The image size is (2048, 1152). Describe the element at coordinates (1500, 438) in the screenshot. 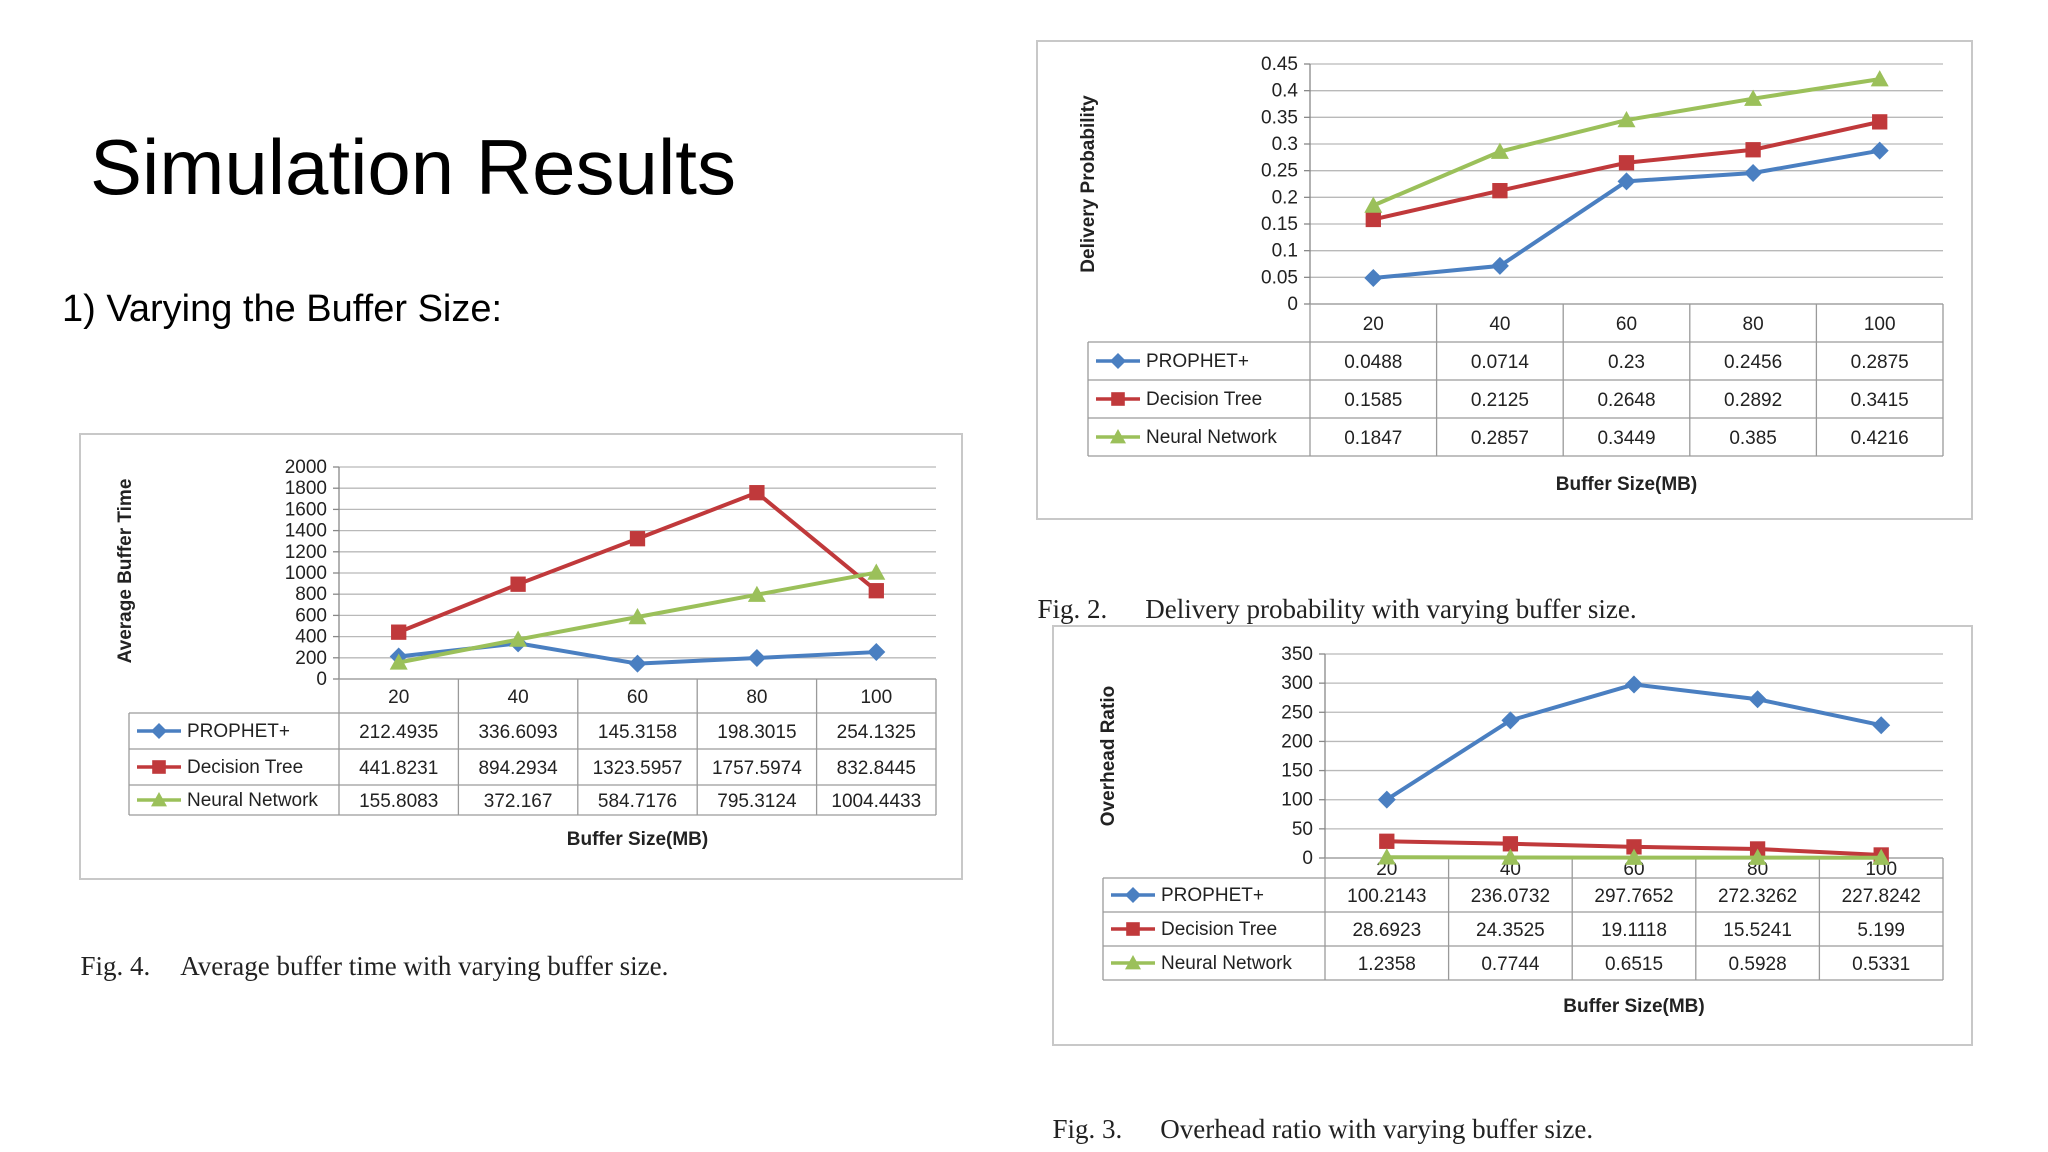

I see `table-cell-value: 0.2857` at that location.